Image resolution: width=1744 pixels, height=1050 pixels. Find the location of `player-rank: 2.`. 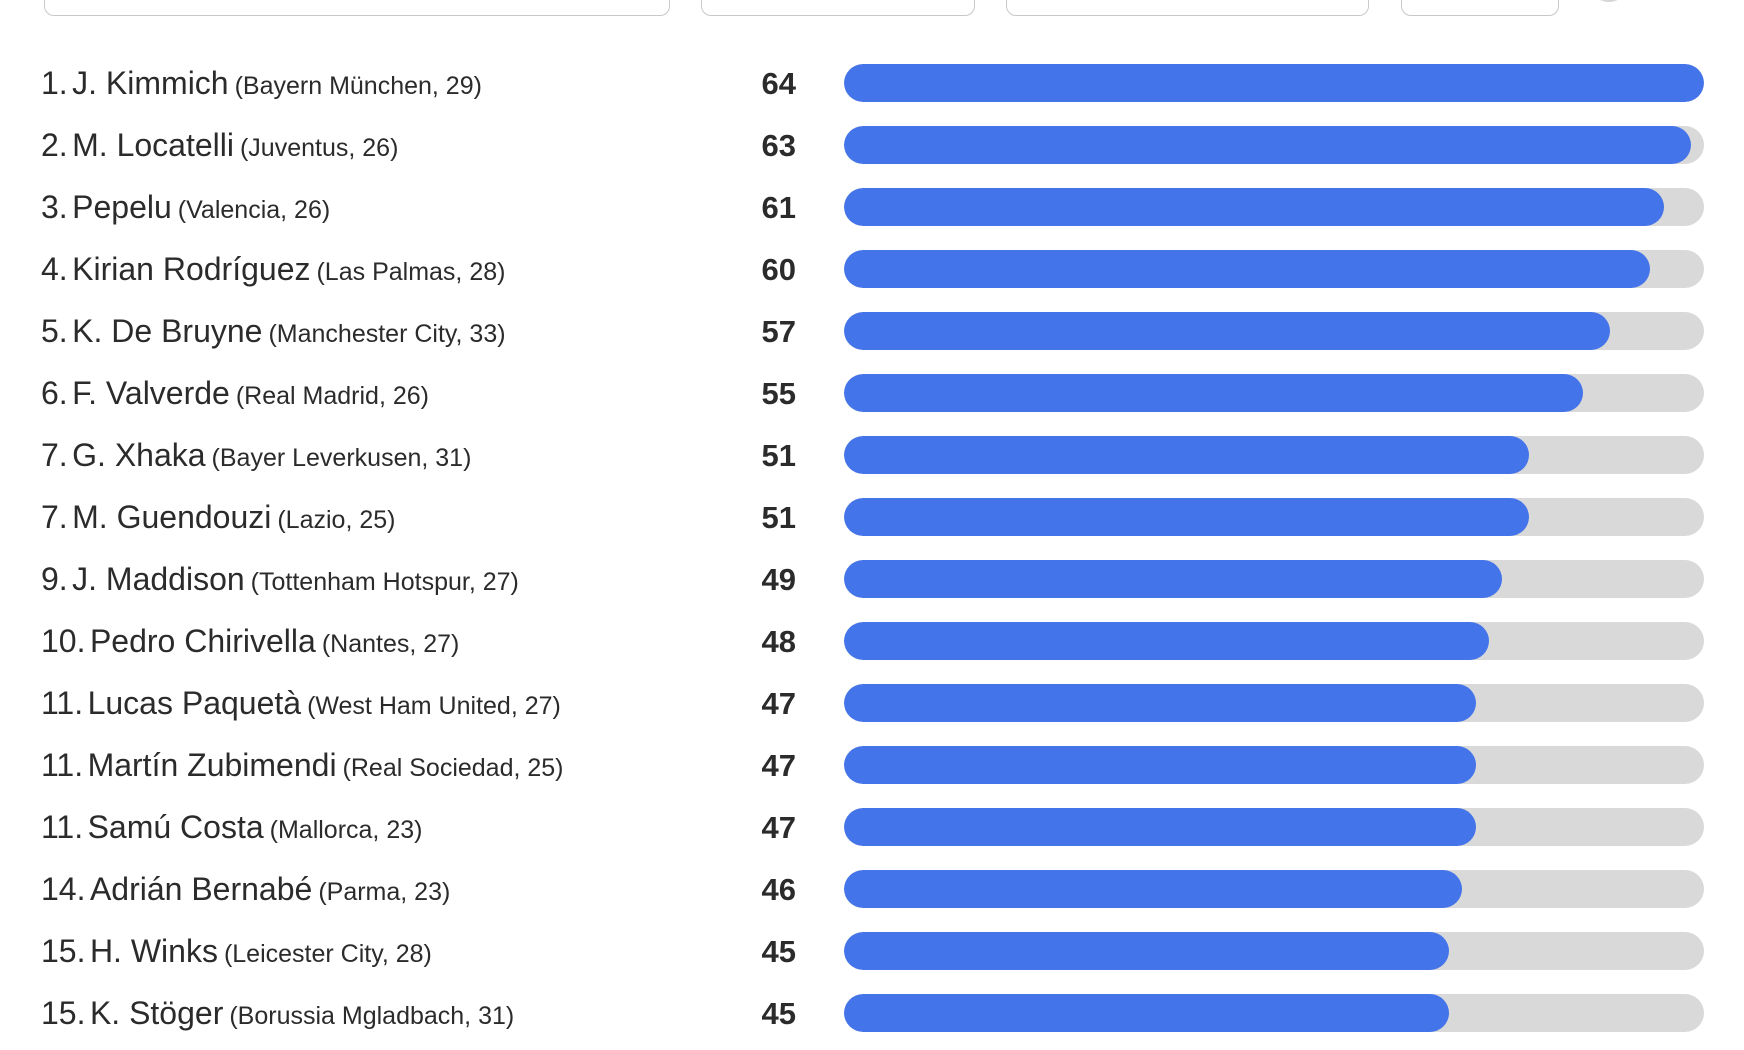

player-rank: 2. is located at coordinates (54, 145).